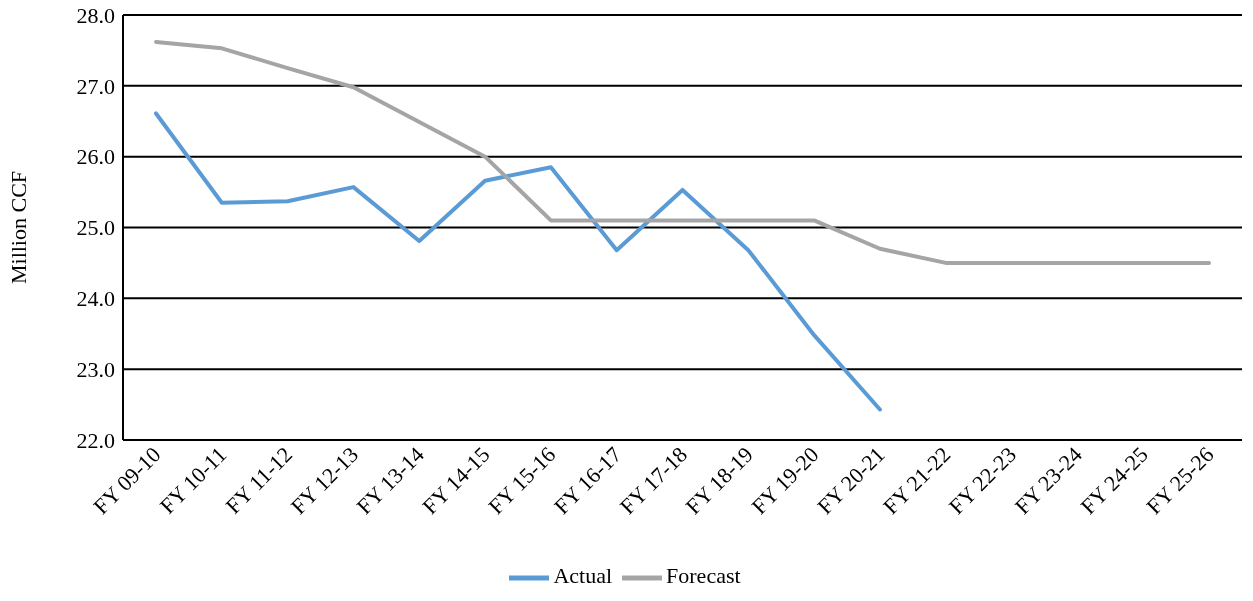 Image resolution: width=1253 pixels, height=601 pixels. What do you see at coordinates (18, 227) in the screenshot?
I see `y-axis-title: Million CCF` at bounding box center [18, 227].